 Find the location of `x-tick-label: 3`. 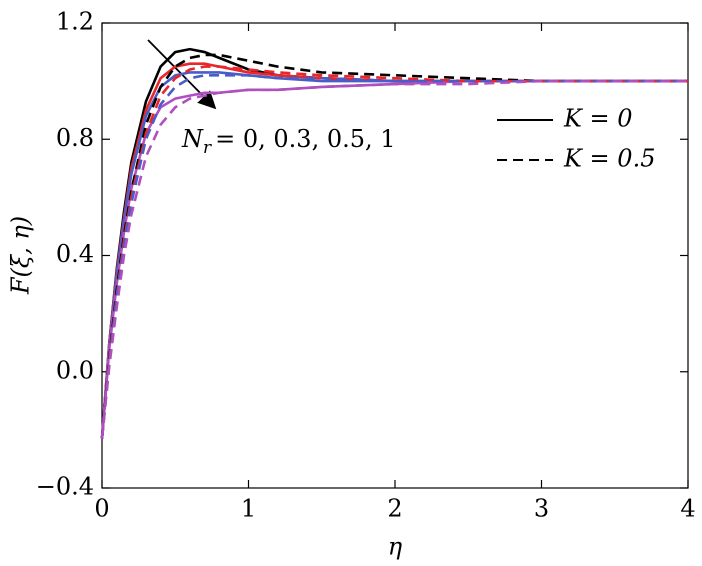

x-tick-label: 3 is located at coordinates (541, 509).